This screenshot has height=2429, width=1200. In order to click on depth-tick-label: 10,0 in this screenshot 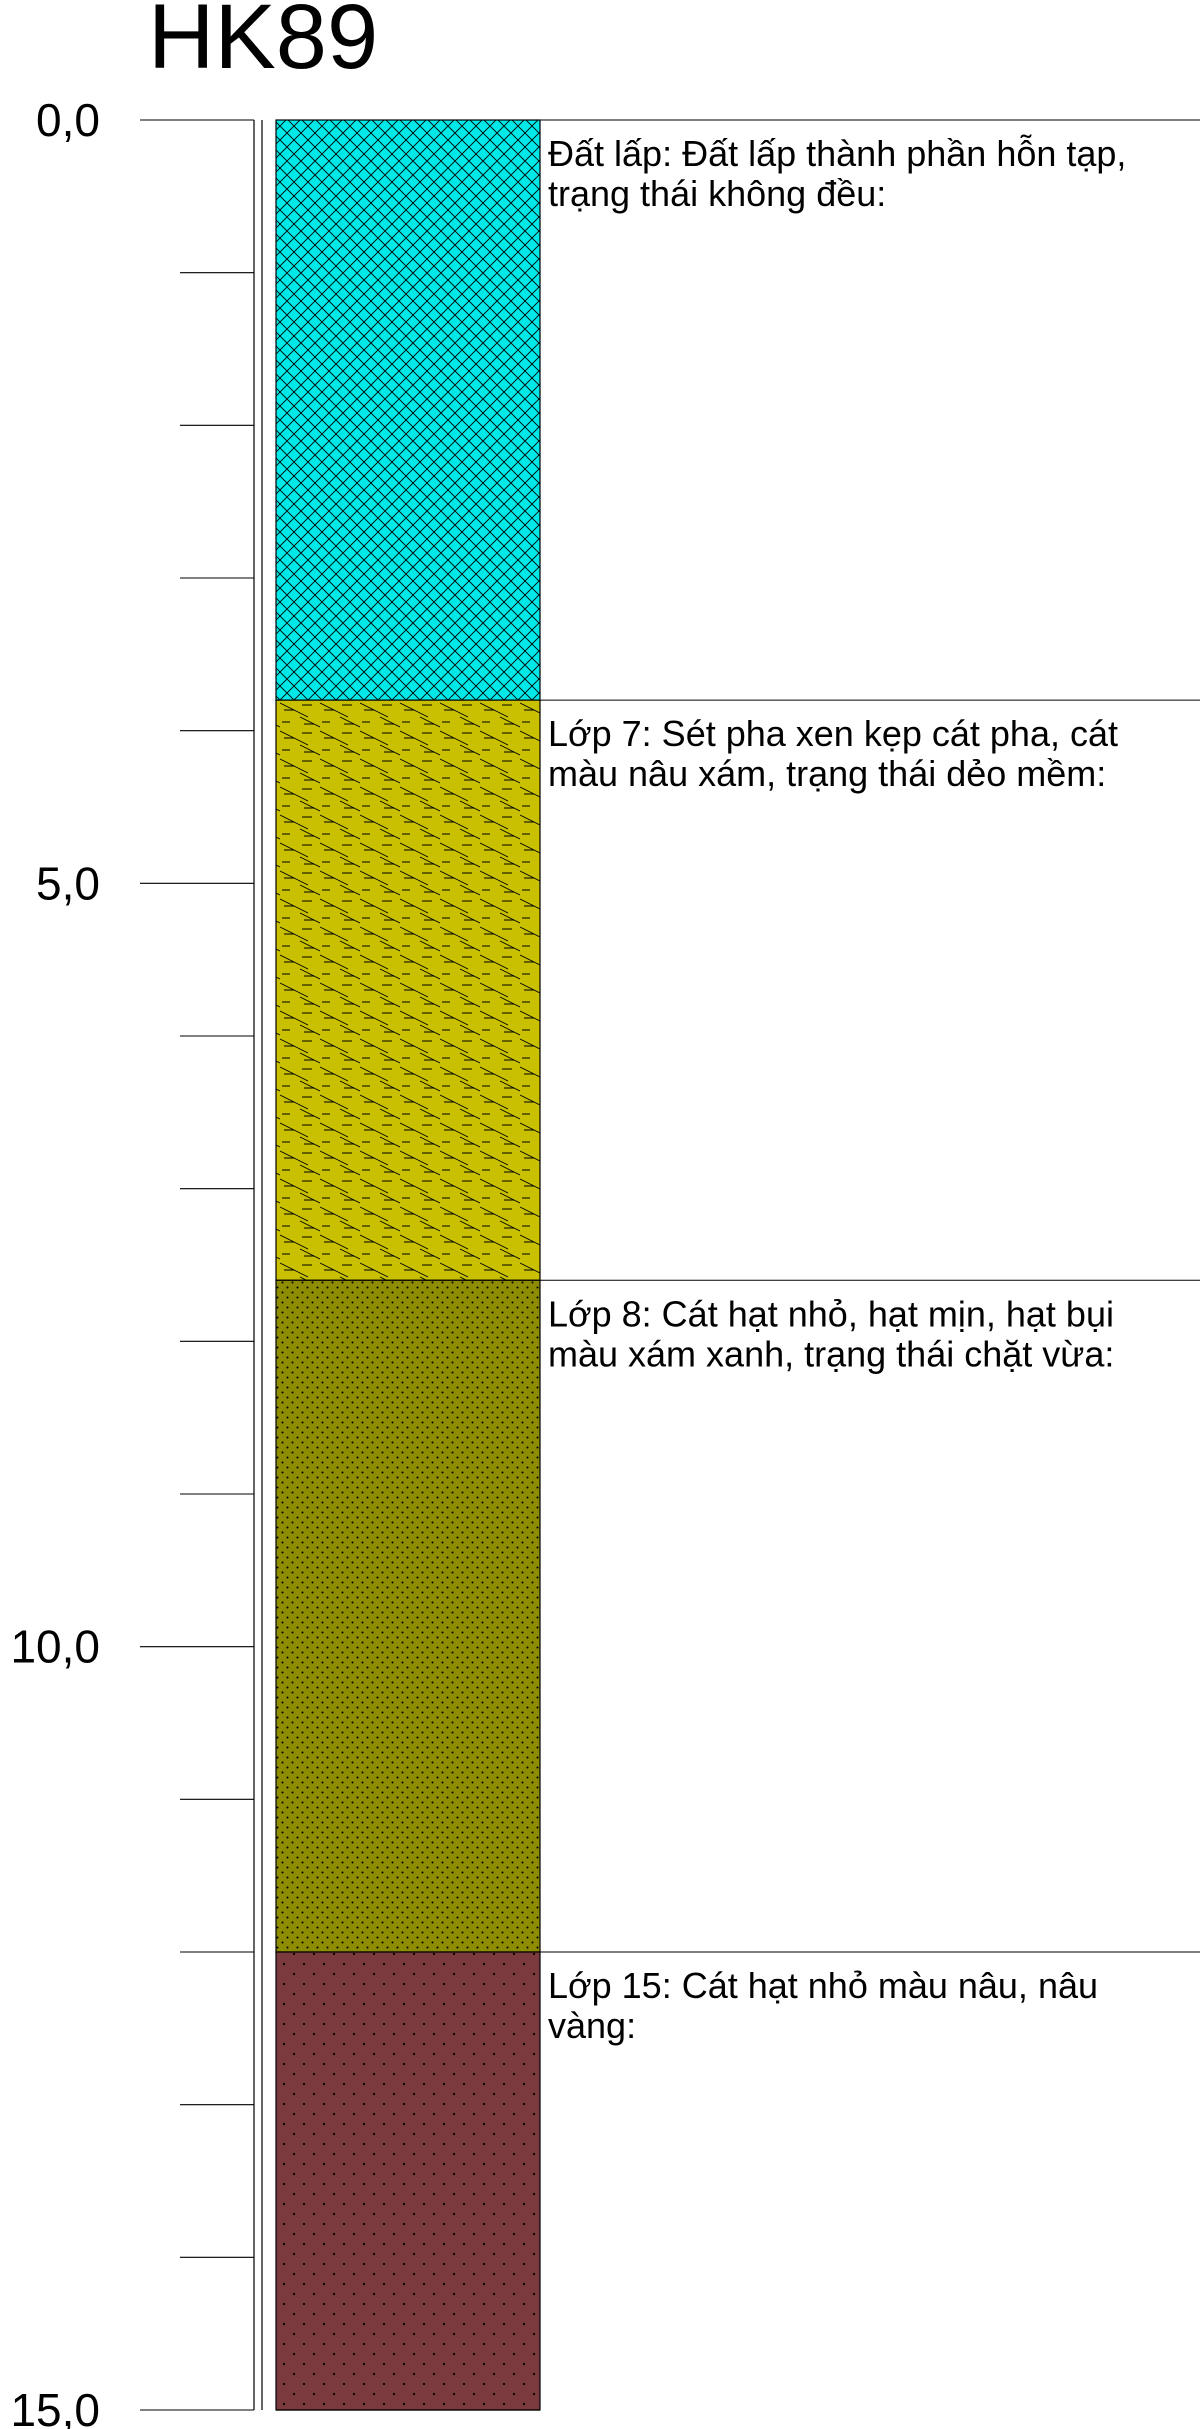, I will do `click(55, 1647)`.